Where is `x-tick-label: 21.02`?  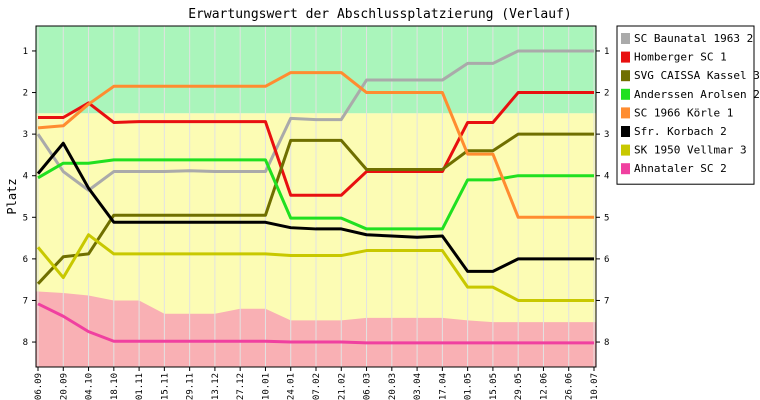
x-tick-label: 21.02 is located at coordinates (342, 386).